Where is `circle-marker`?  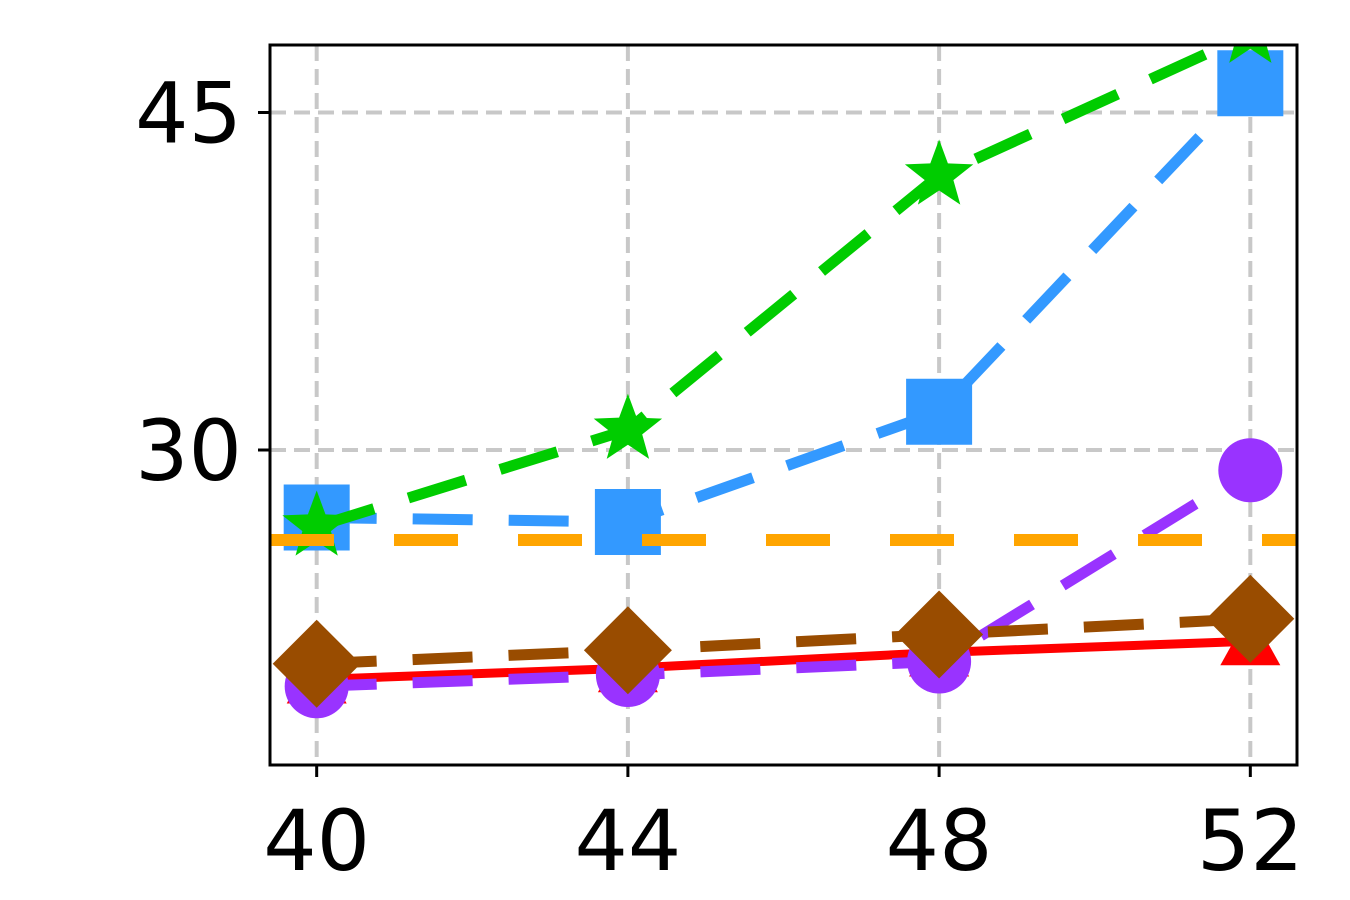
circle-marker is located at coordinates (1250, 470).